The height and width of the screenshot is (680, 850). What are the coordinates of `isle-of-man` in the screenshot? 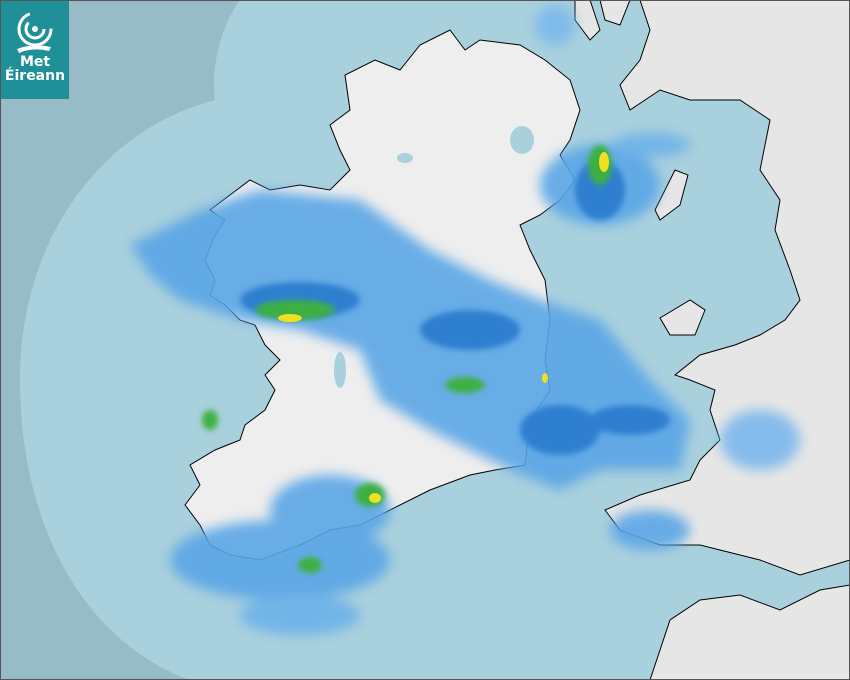 It's located at (671, 195).